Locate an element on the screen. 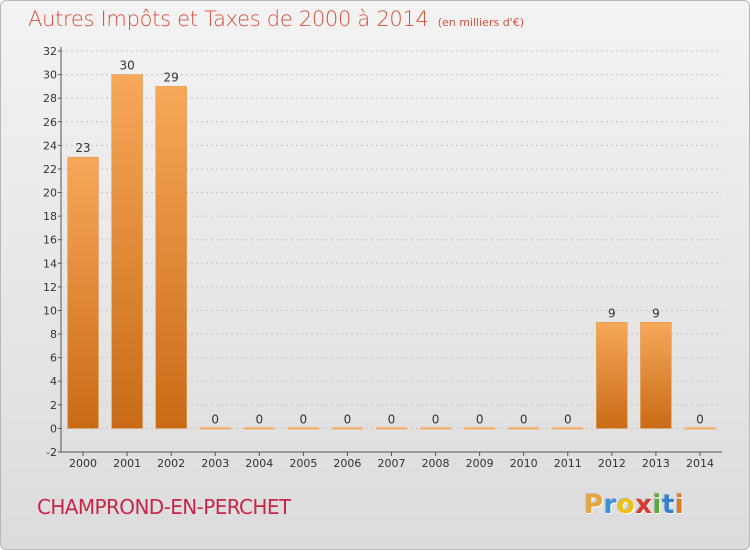  y-tick-label: 10 is located at coordinates (50, 310).